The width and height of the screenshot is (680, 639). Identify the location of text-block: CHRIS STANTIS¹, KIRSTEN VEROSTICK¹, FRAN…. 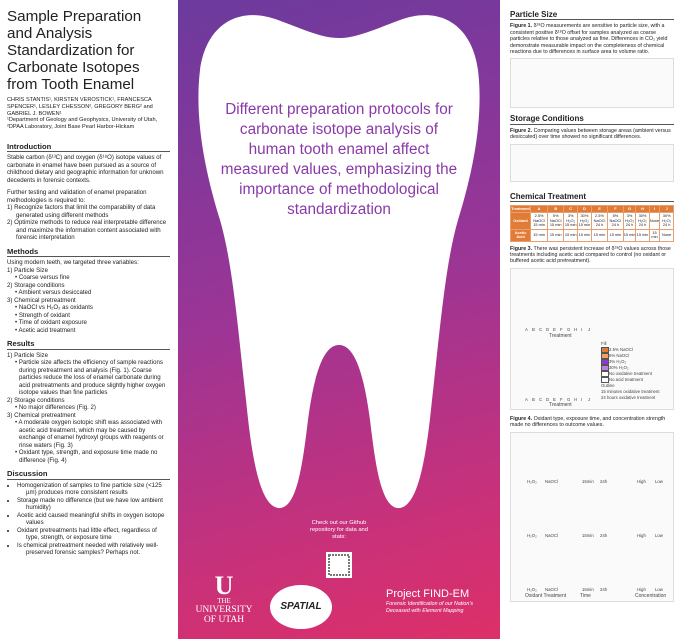
(80, 107).